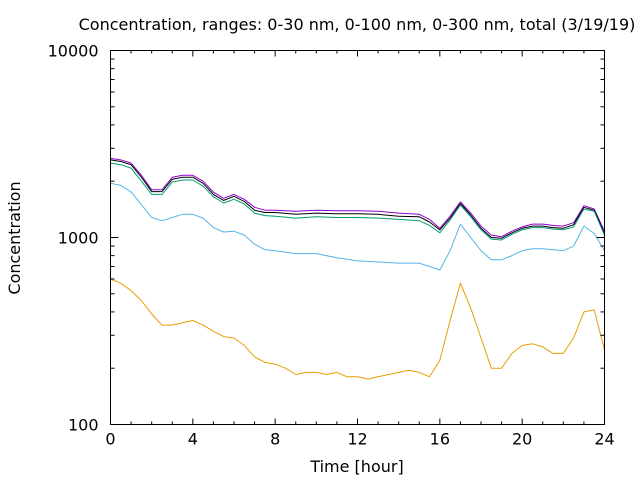  What do you see at coordinates (440, 439) in the screenshot?
I see `x-tick-label: 16` at bounding box center [440, 439].